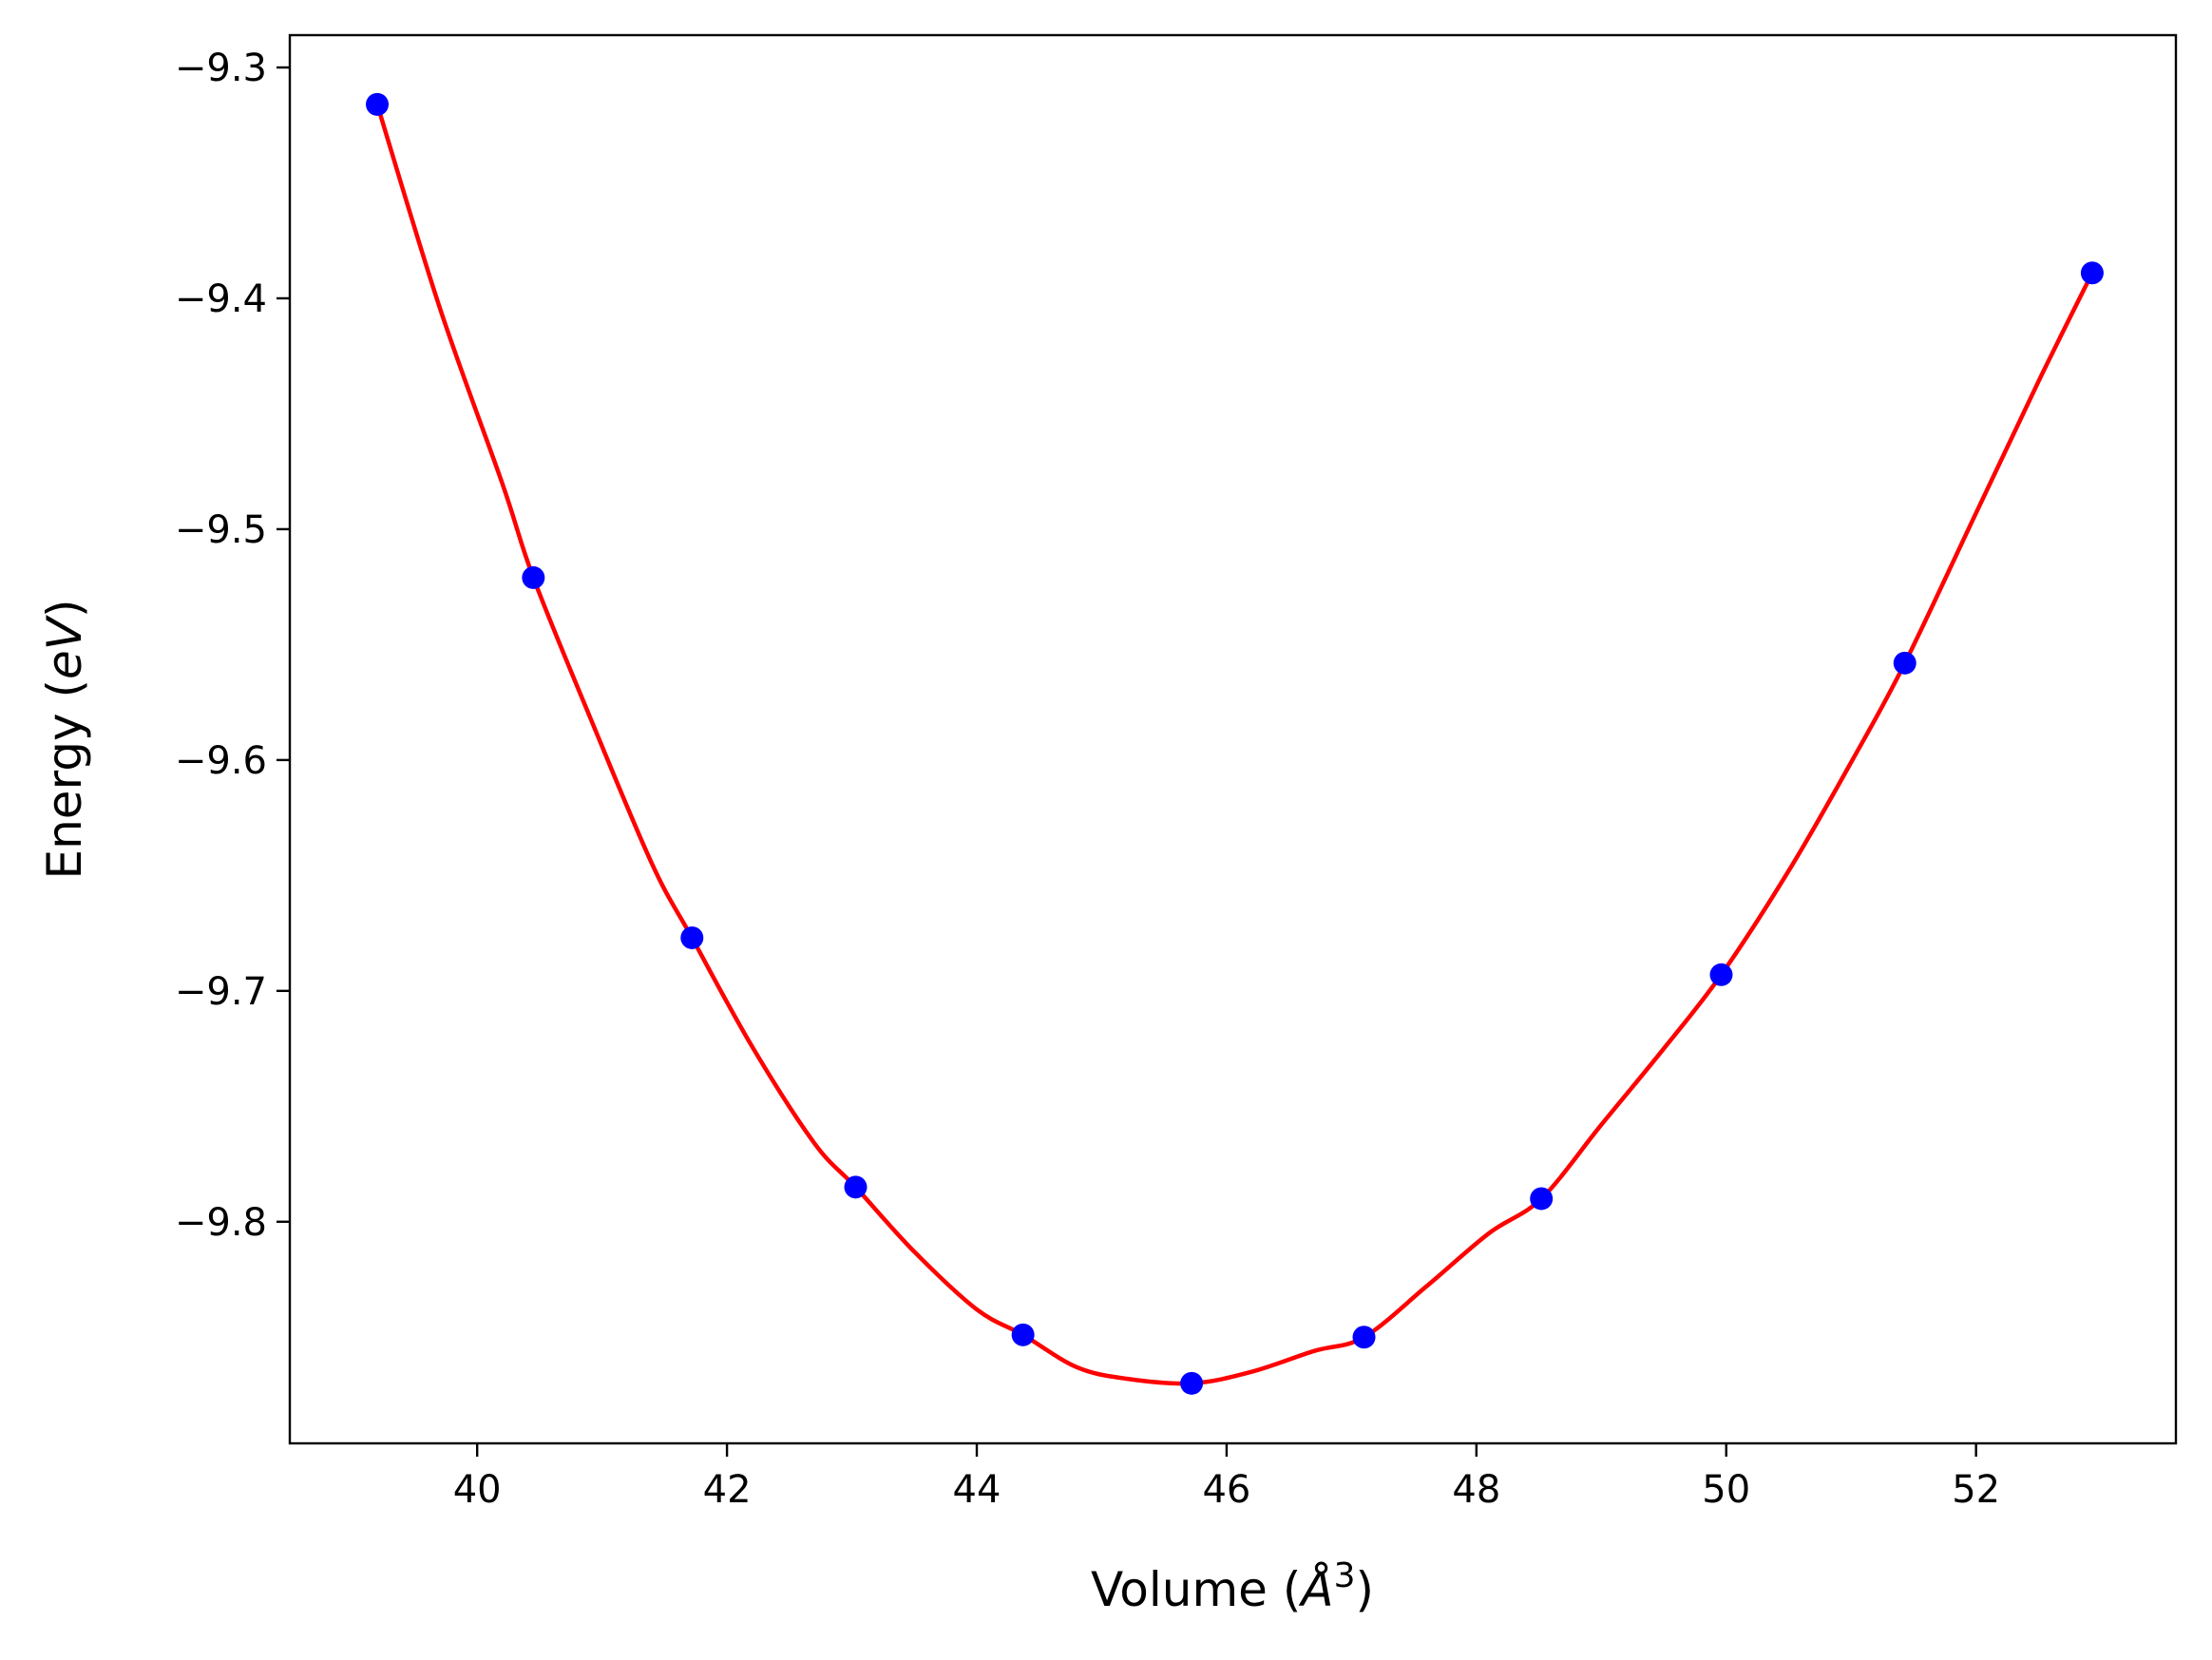 This screenshot has height=1660, width=2212. What do you see at coordinates (1476, 1490) in the screenshot?
I see `x-tick-label: 48` at bounding box center [1476, 1490].